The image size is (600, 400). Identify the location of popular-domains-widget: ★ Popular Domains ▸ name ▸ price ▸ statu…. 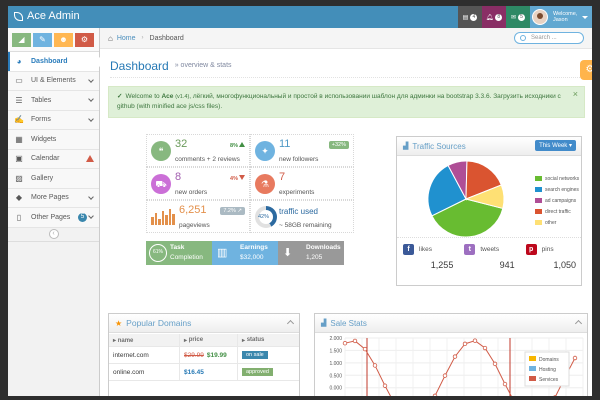
(204, 354).